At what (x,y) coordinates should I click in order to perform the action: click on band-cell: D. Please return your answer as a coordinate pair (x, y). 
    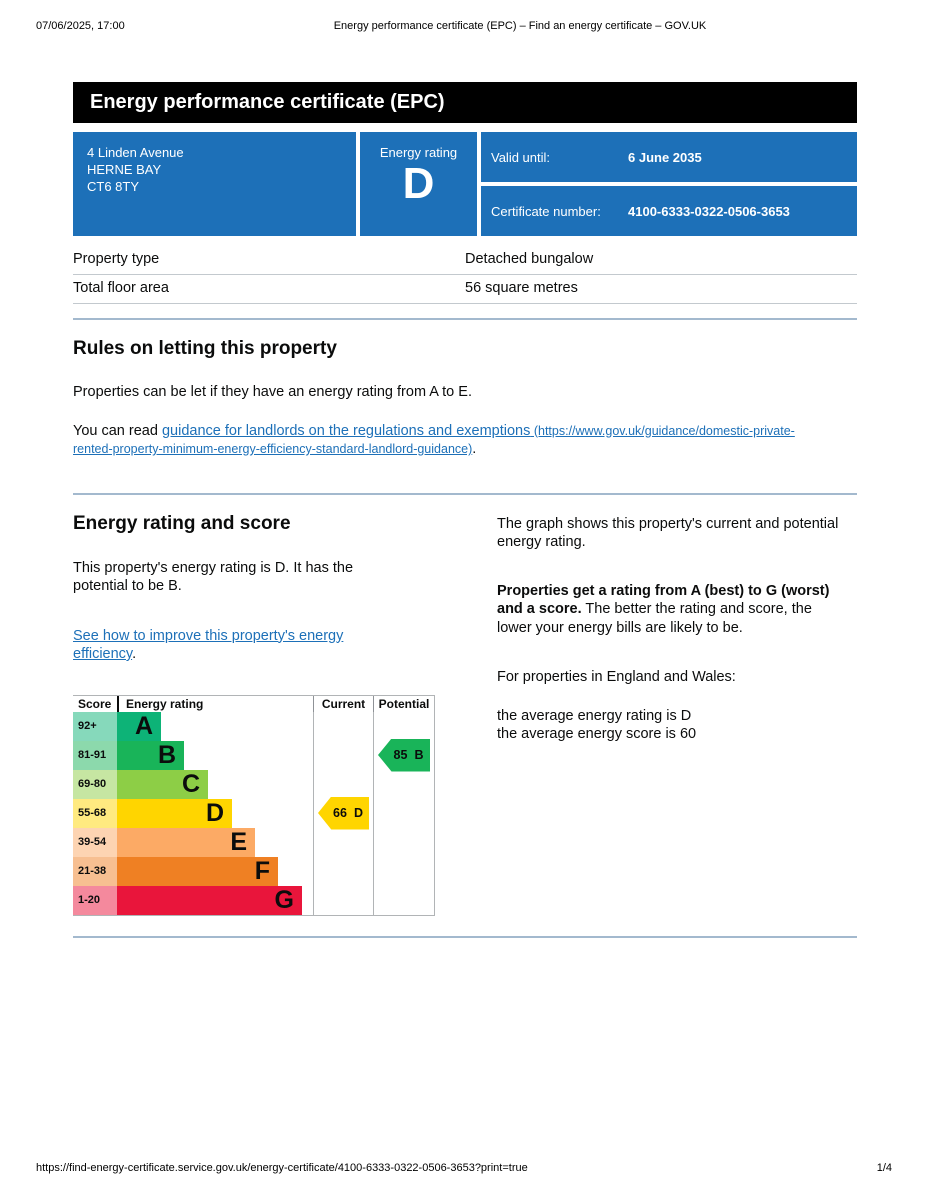
    Looking at the image, I should click on (215, 813).